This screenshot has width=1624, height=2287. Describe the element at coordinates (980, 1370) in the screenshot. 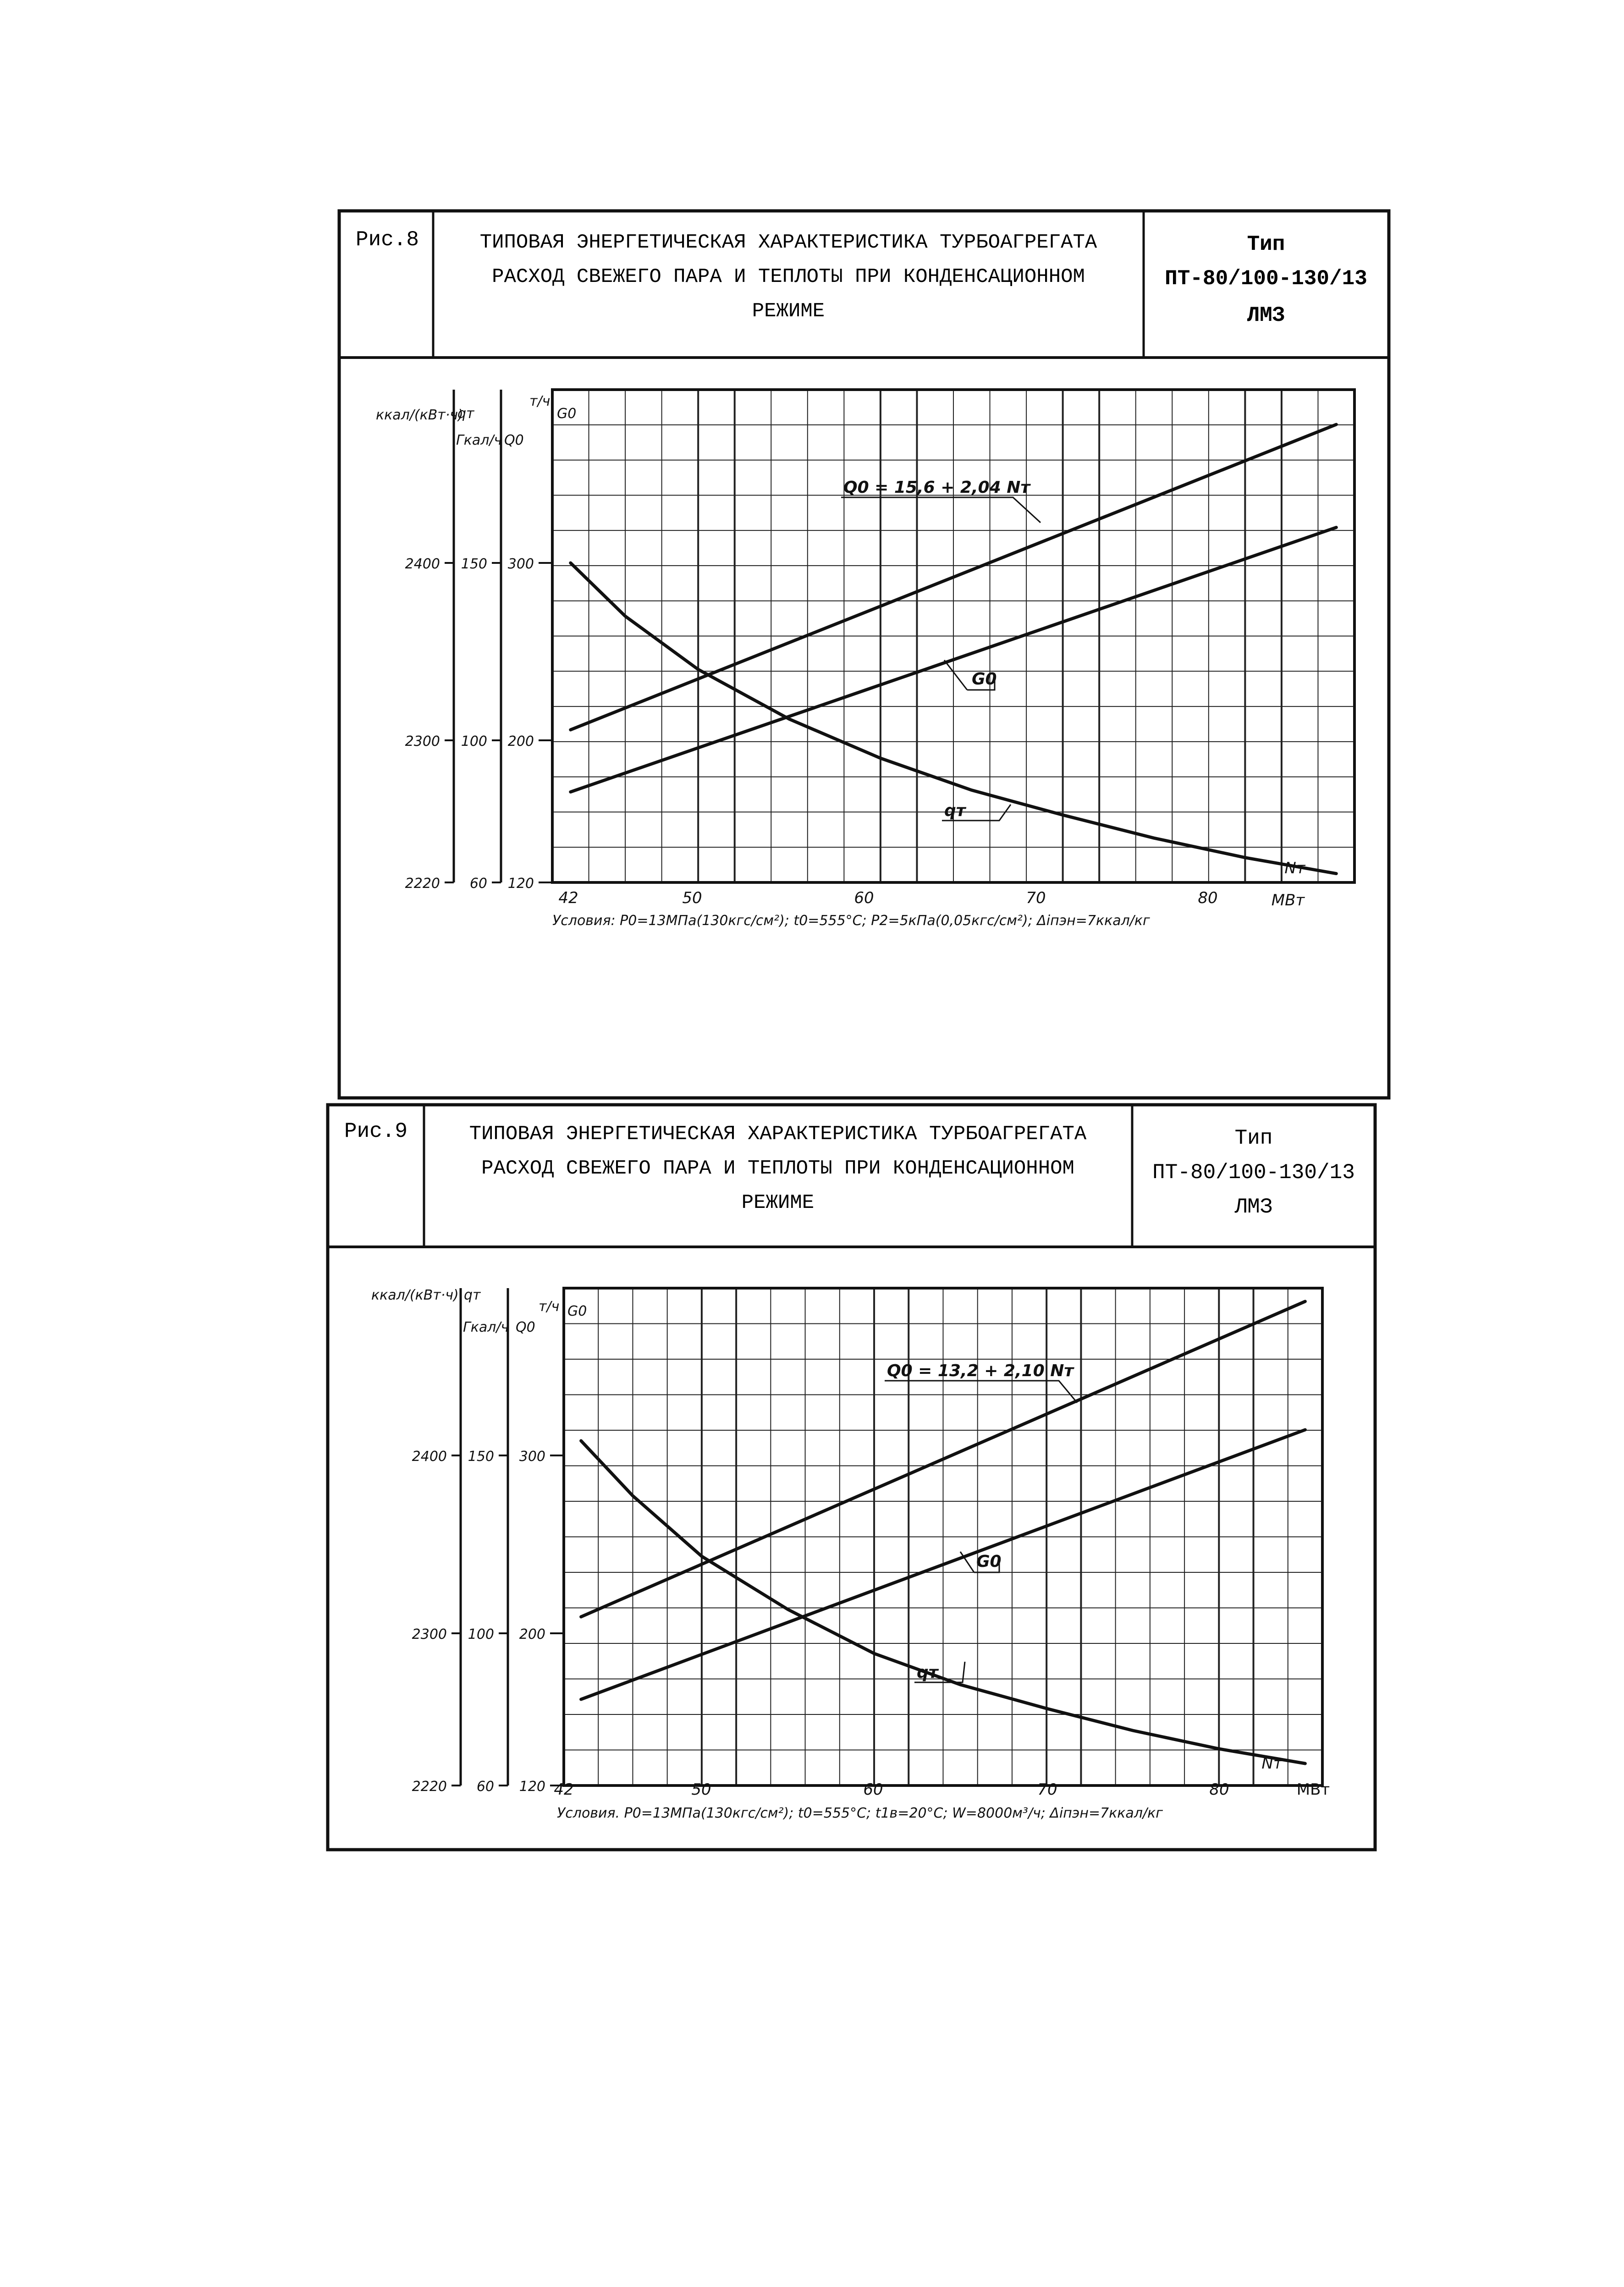

I see `Q-line-label: Q0 = 13,2 + 2,10 Nт` at that location.